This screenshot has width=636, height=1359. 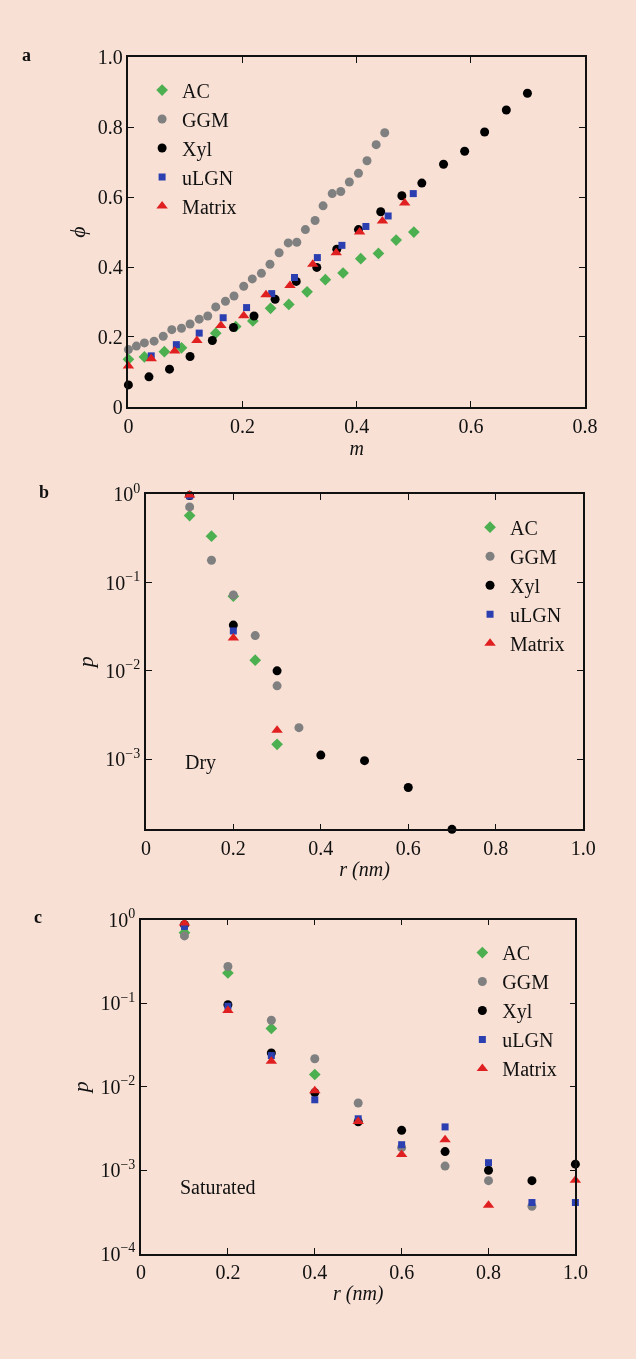 I want to click on x-axis-title: m, so click(x=356, y=447).